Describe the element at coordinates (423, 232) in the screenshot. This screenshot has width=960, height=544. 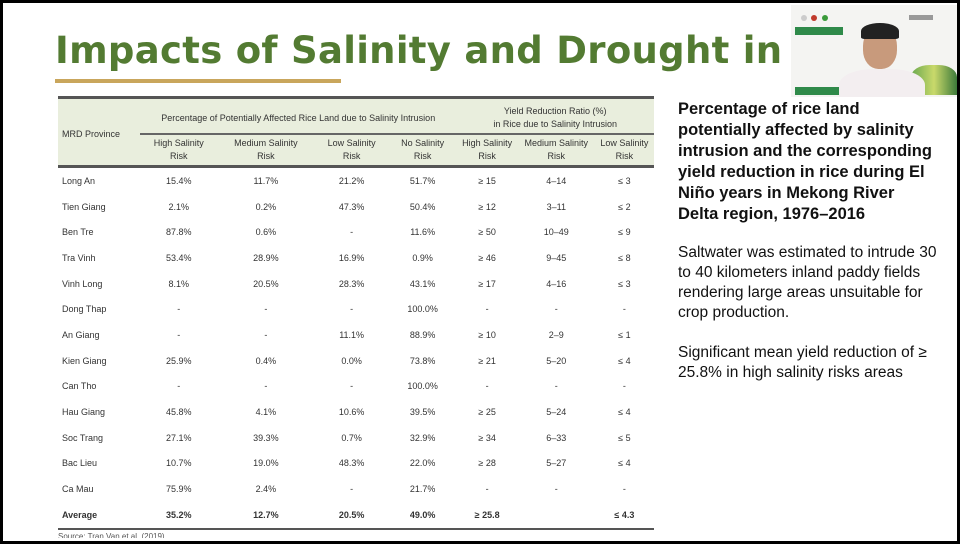
I see `value-cell: 11.6%` at that location.